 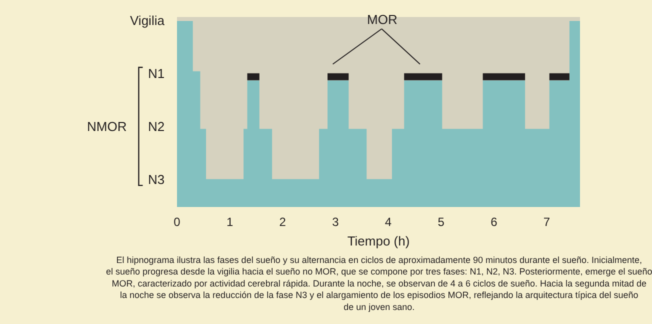 I want to click on x-tick-label: 7, so click(x=546, y=222).